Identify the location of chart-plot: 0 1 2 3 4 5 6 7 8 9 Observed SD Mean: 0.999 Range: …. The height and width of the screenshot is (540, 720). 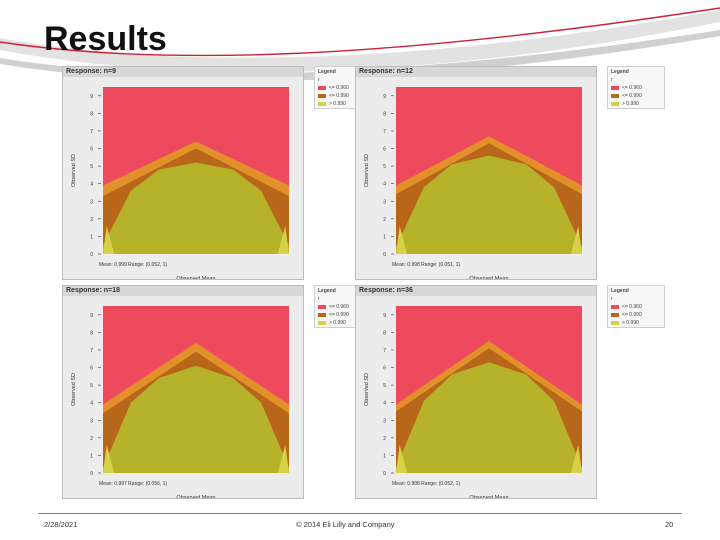
(180, 183).